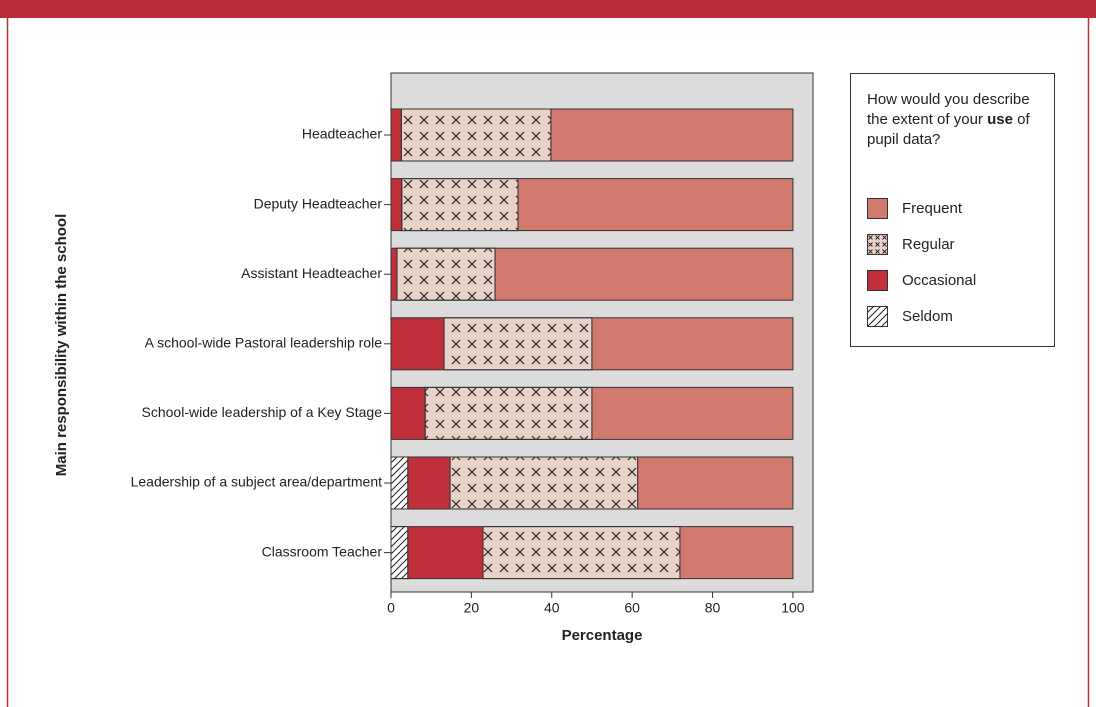 The image size is (1096, 707). Describe the element at coordinates (311, 273) in the screenshot. I see `y-tick-label: Assistant Headteacher` at that location.